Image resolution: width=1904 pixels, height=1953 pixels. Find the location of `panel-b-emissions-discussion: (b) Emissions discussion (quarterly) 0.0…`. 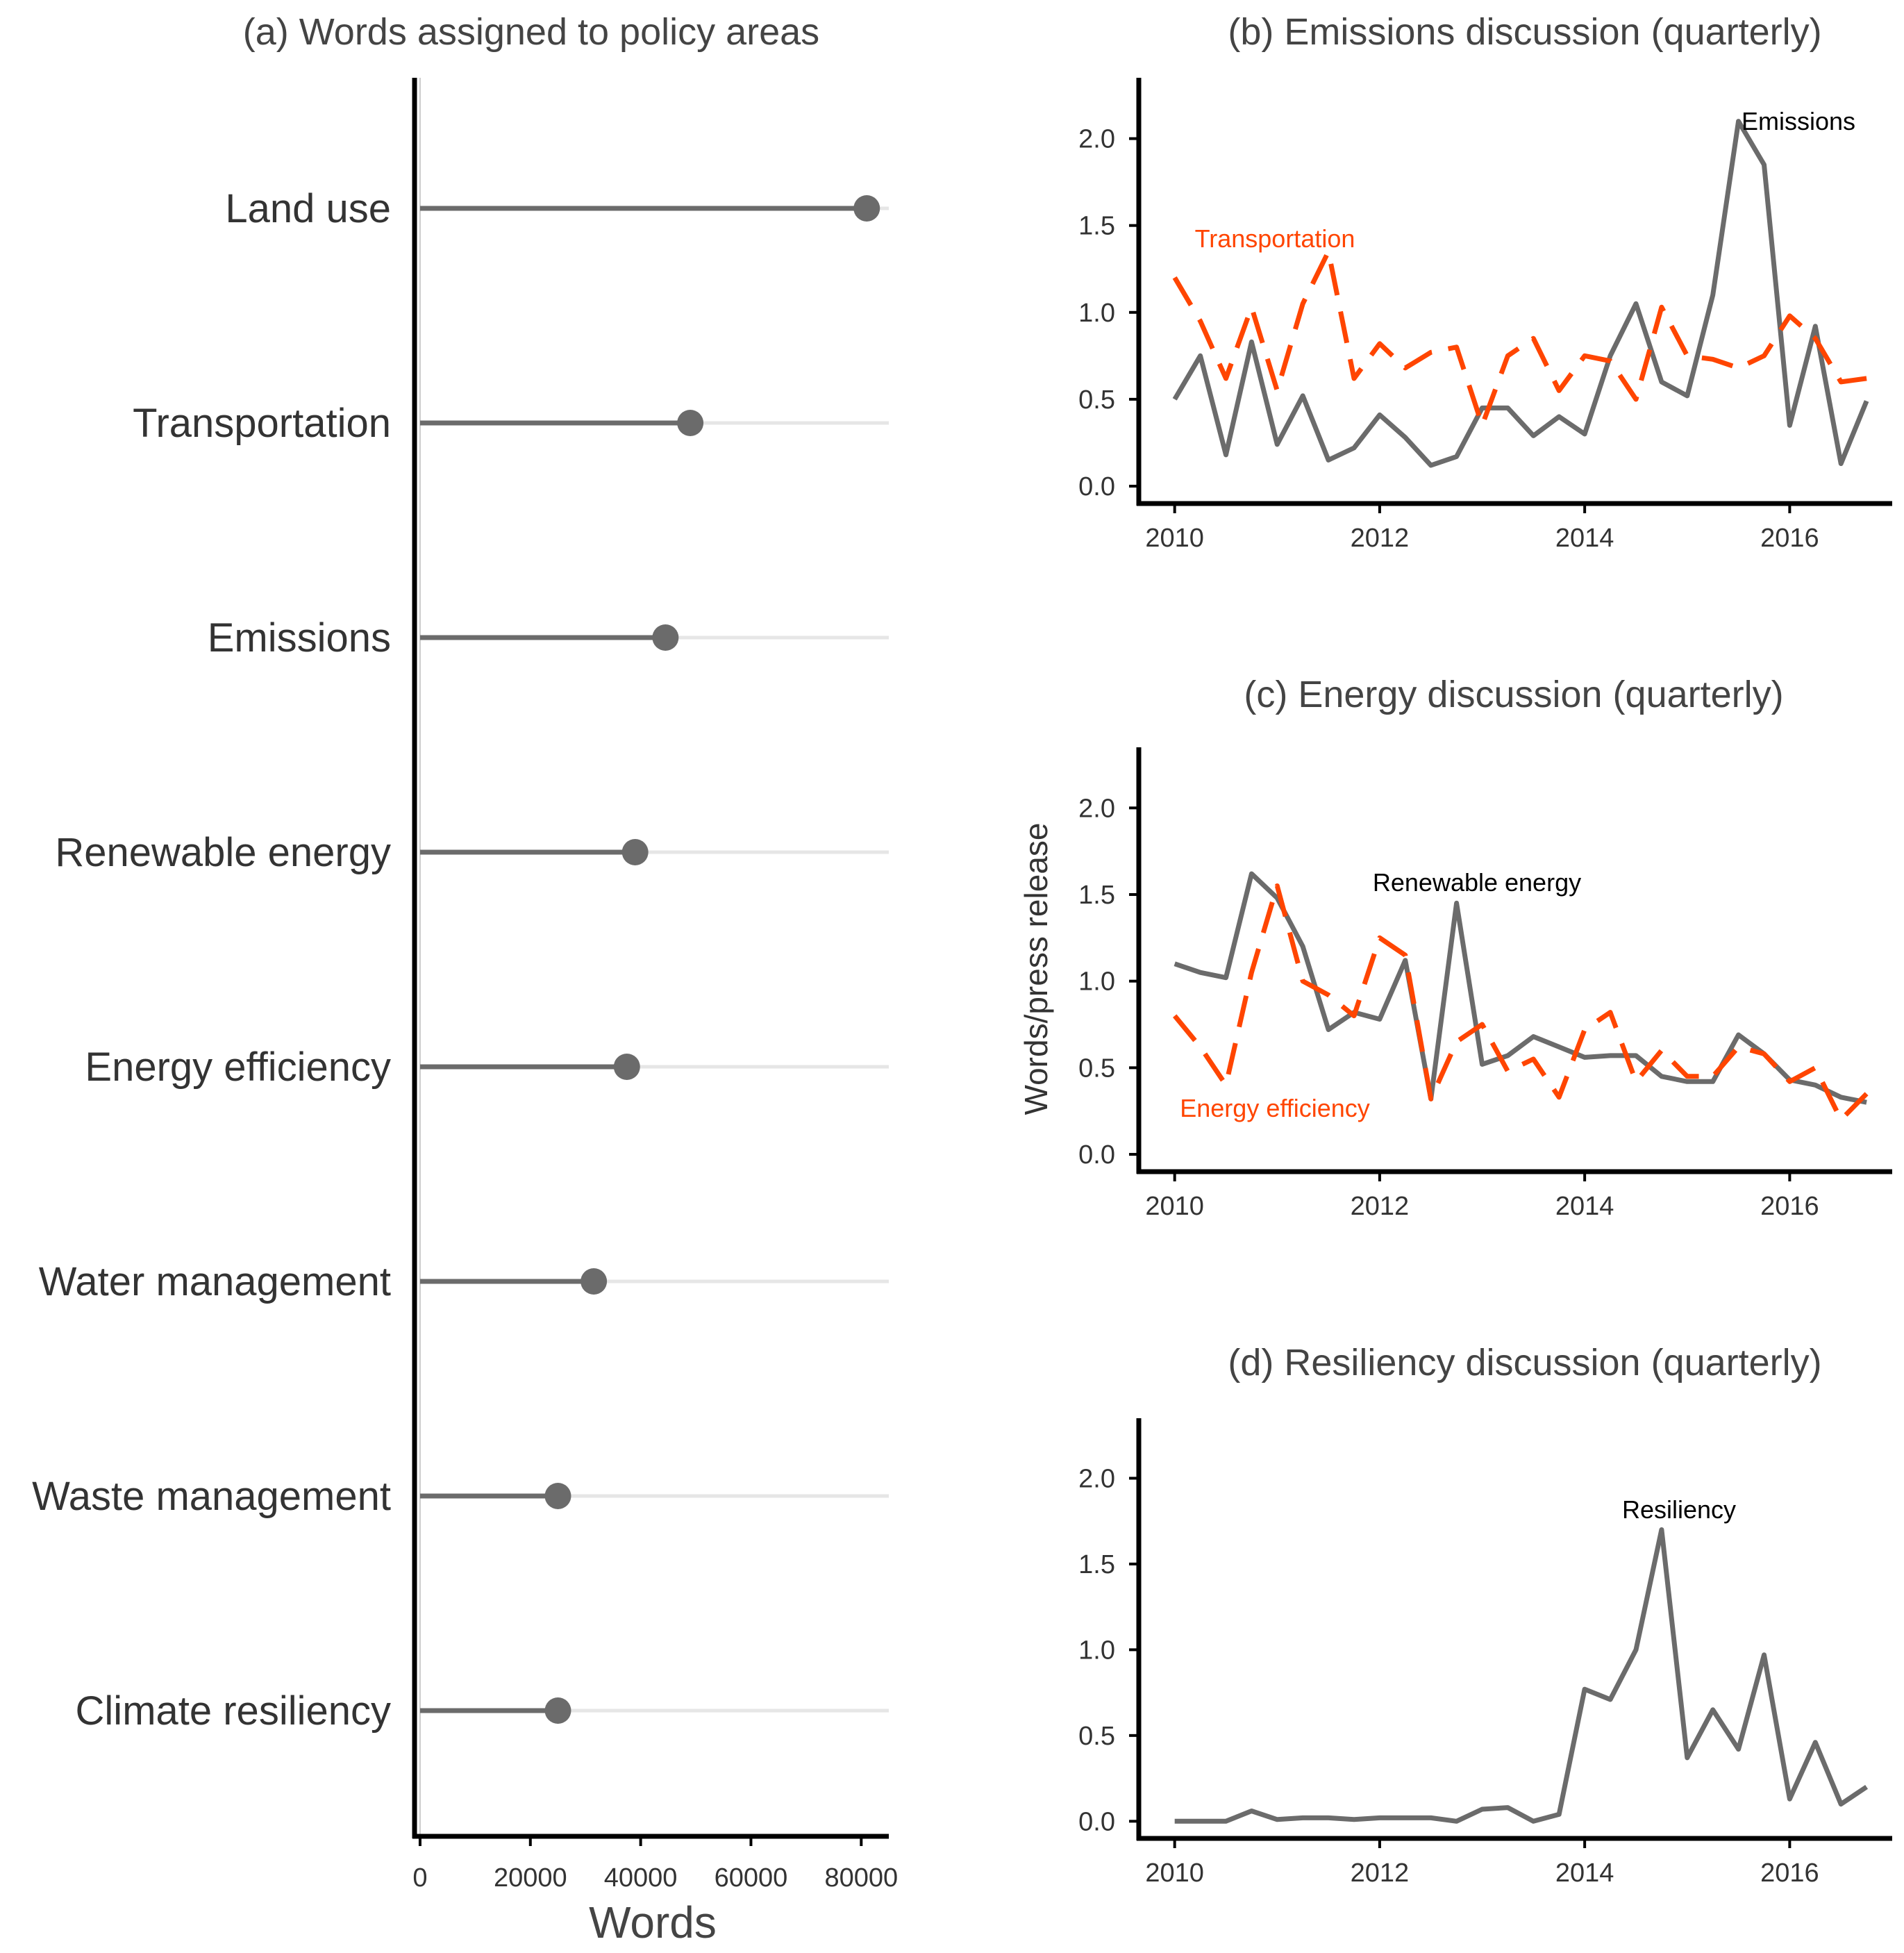

panel-b-emissions-discussion: (b) Emissions discussion (quarterly) 0.0… is located at coordinates (1485, 282).